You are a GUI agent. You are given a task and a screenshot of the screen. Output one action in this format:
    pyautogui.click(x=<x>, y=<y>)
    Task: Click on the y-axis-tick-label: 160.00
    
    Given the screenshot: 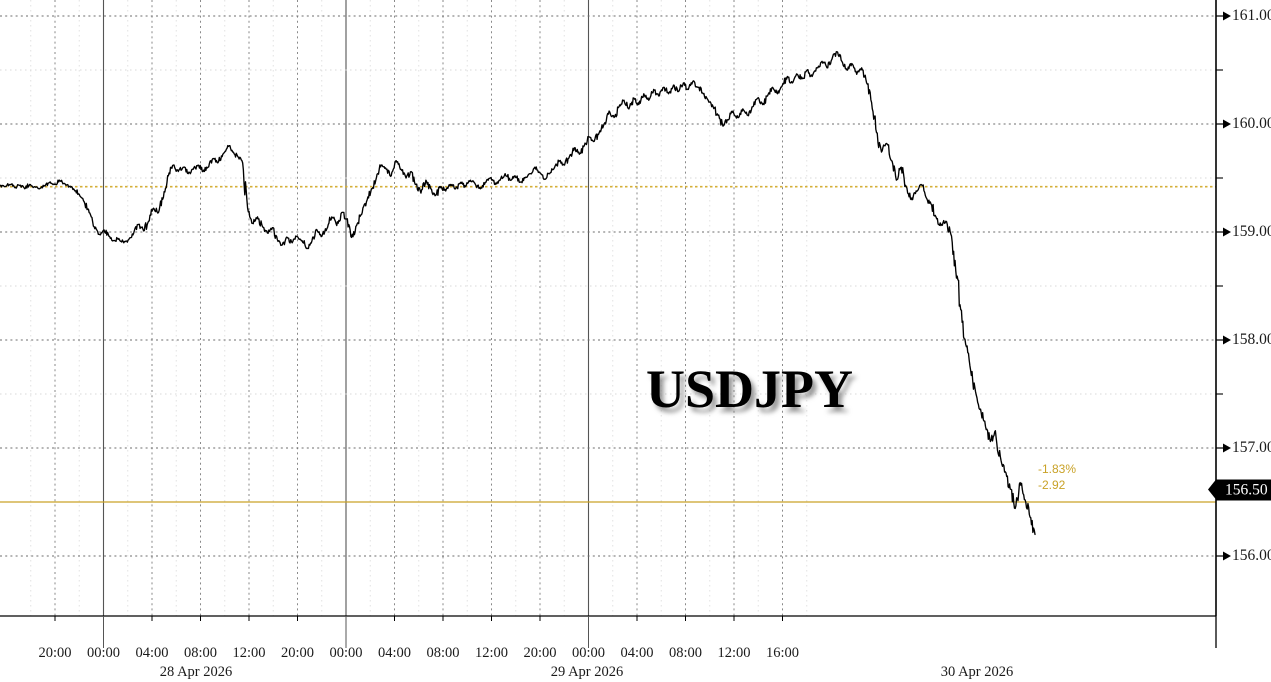 What is the action you would take?
    pyautogui.click(x=1251, y=123)
    